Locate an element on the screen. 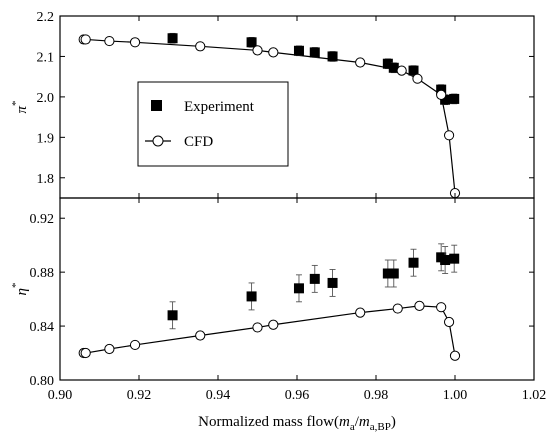 The height and width of the screenshot is (445, 550). top-y-tick-label: 1.9 is located at coordinates (46, 138).